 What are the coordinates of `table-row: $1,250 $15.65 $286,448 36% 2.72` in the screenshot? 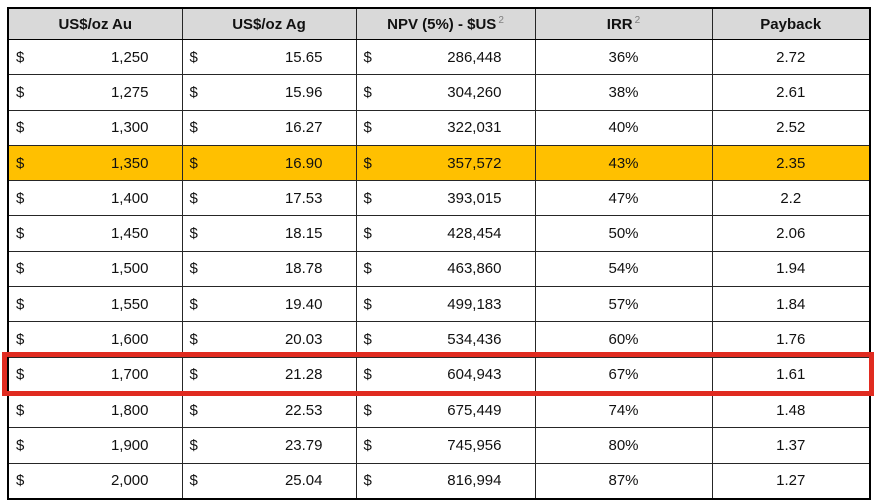 It's located at (439, 57).